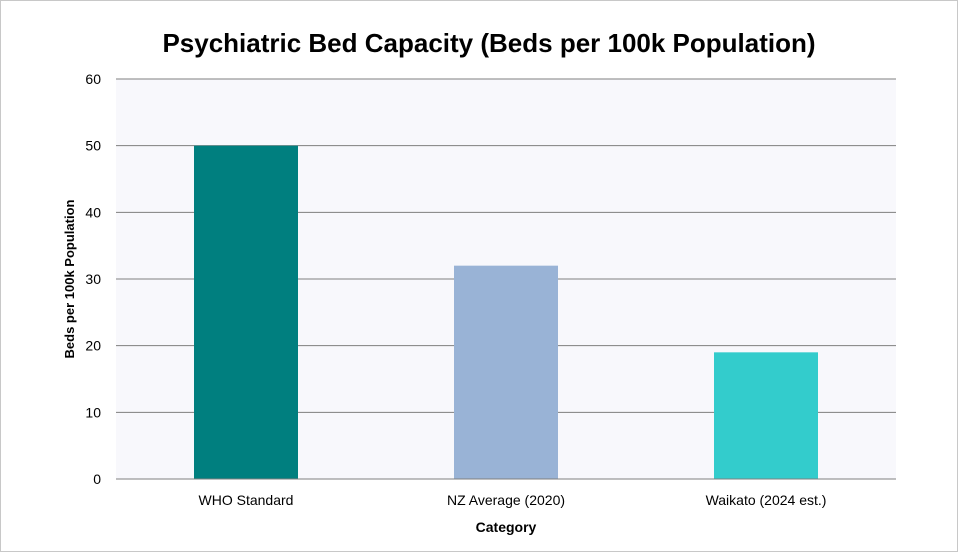  I want to click on y-tick-label: 30, so click(93, 279).